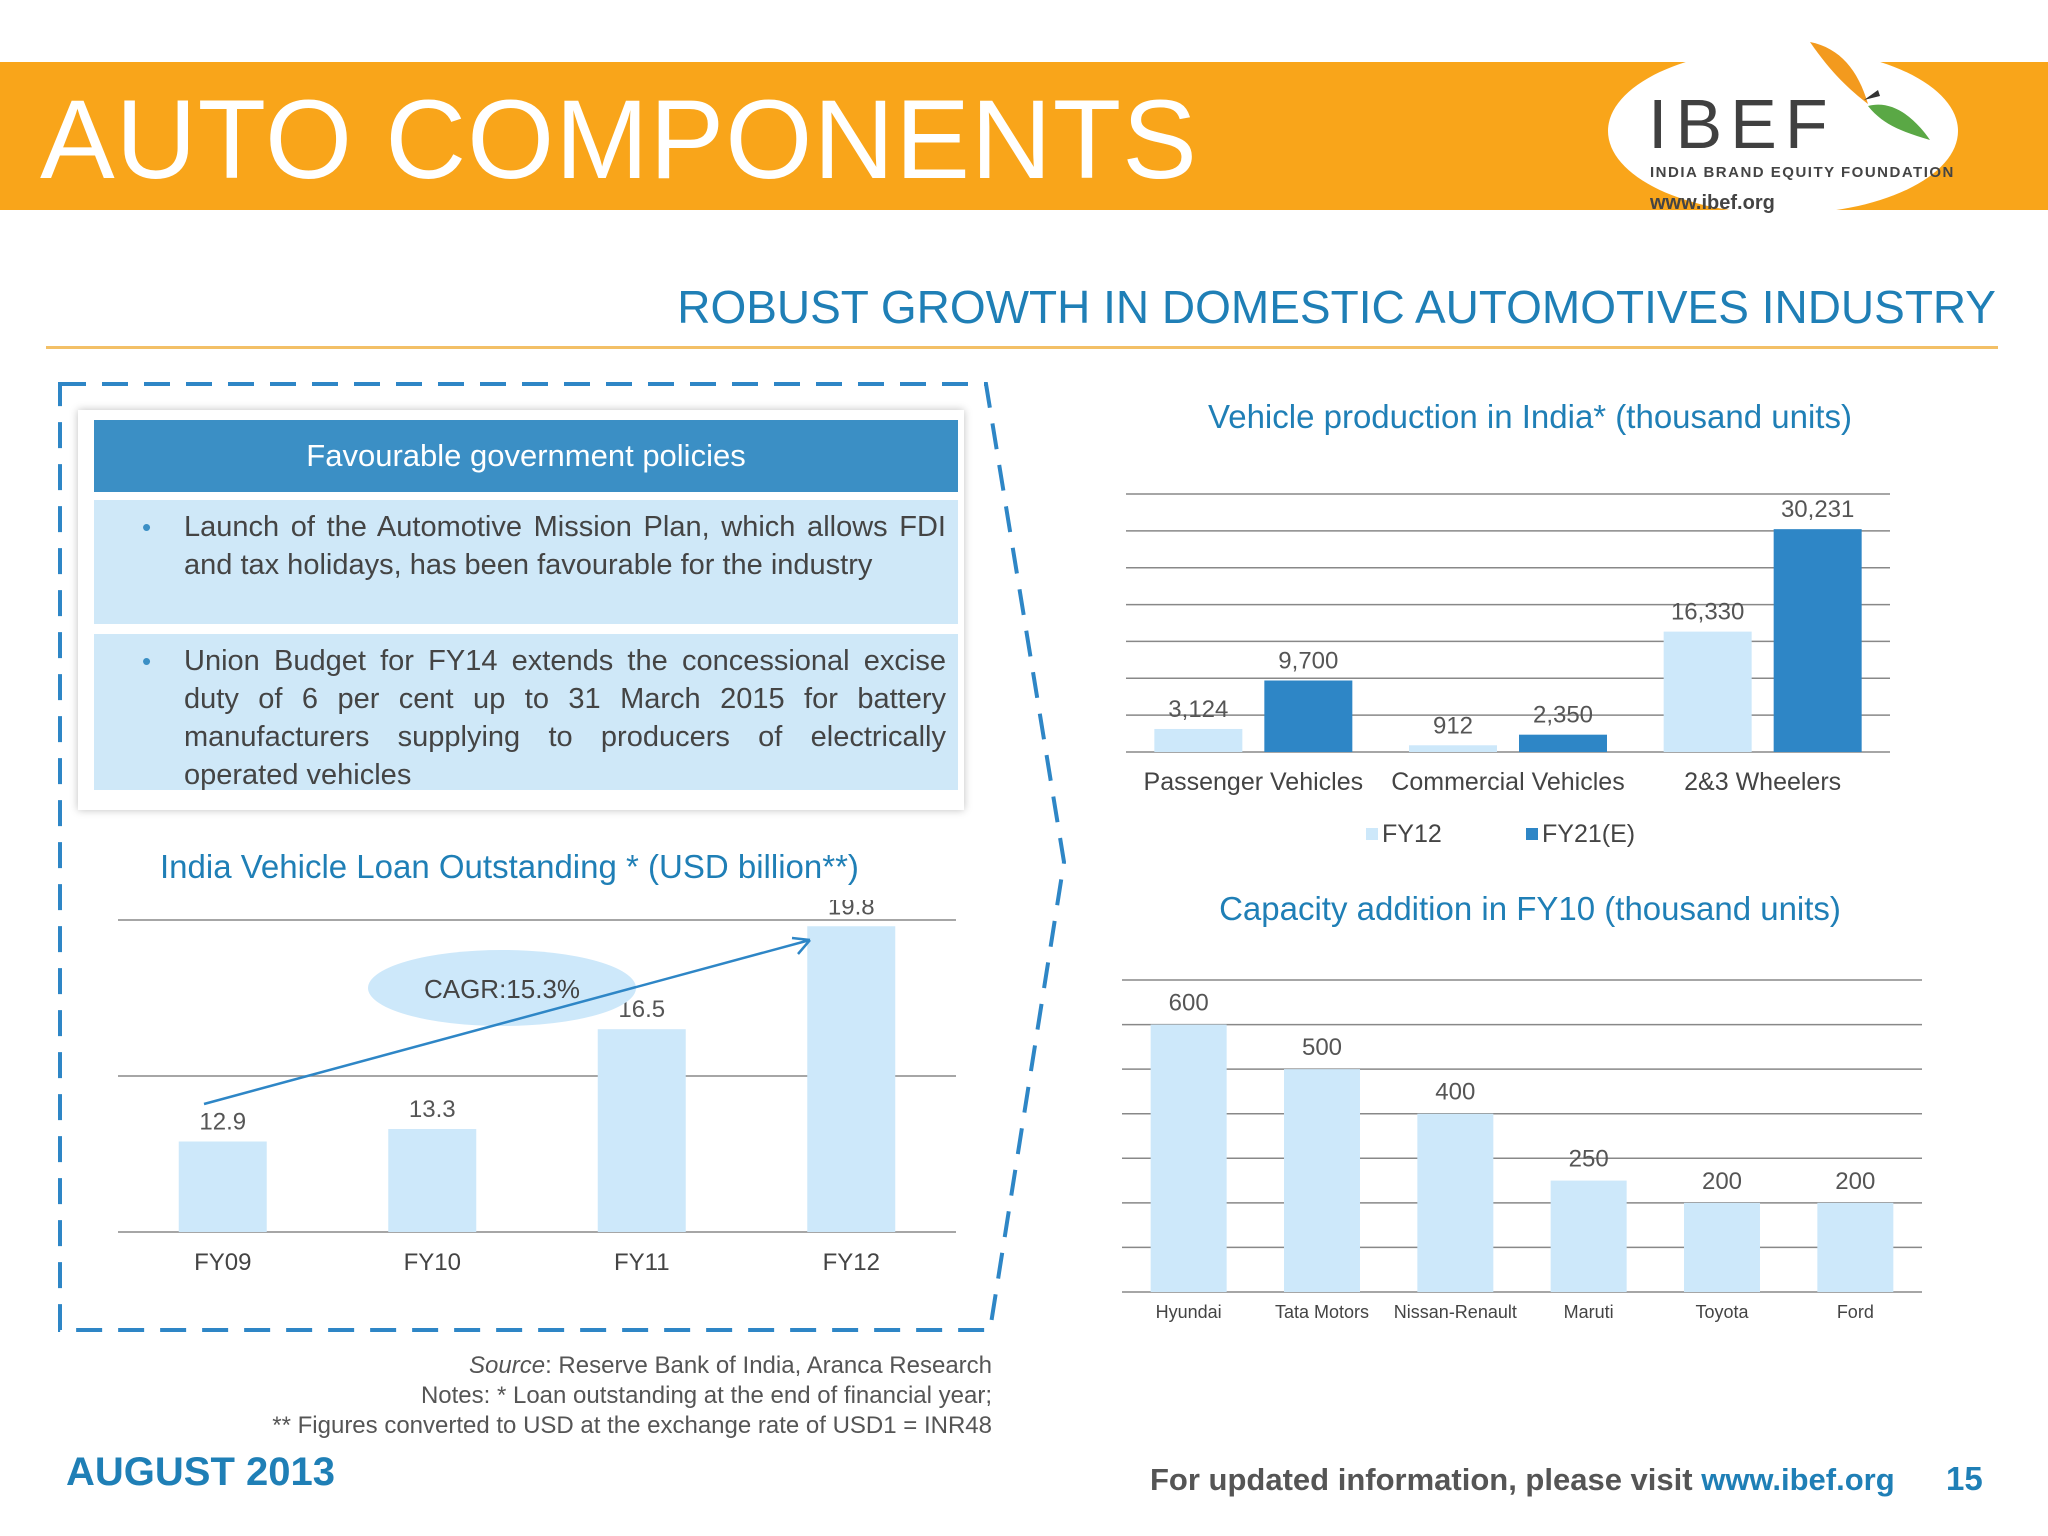 Image resolution: width=2048 pixels, height=1536 pixels. I want to click on bird-logo-icon, so click(1870, 91).